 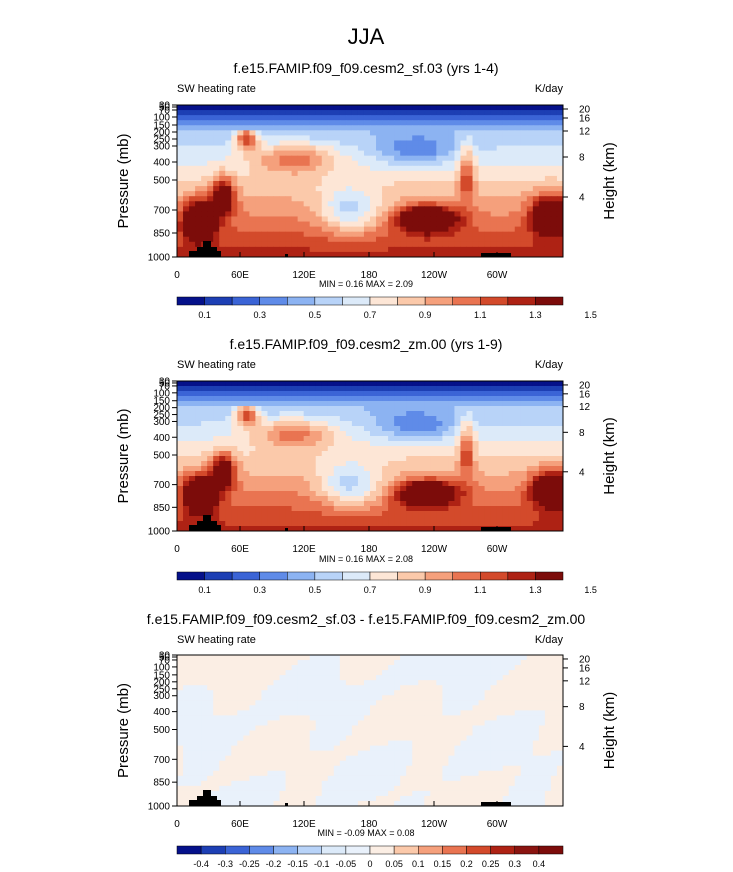 What do you see at coordinates (585, 132) in the screenshot?
I see `height-tick-label: 12` at bounding box center [585, 132].